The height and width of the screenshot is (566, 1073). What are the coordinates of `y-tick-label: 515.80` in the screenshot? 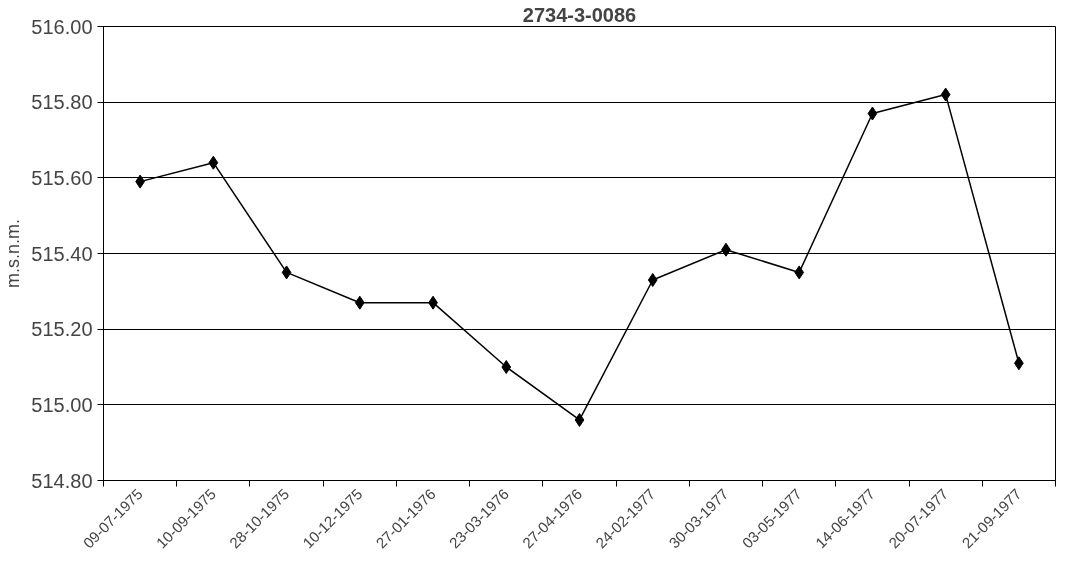 It's located at (62, 102).